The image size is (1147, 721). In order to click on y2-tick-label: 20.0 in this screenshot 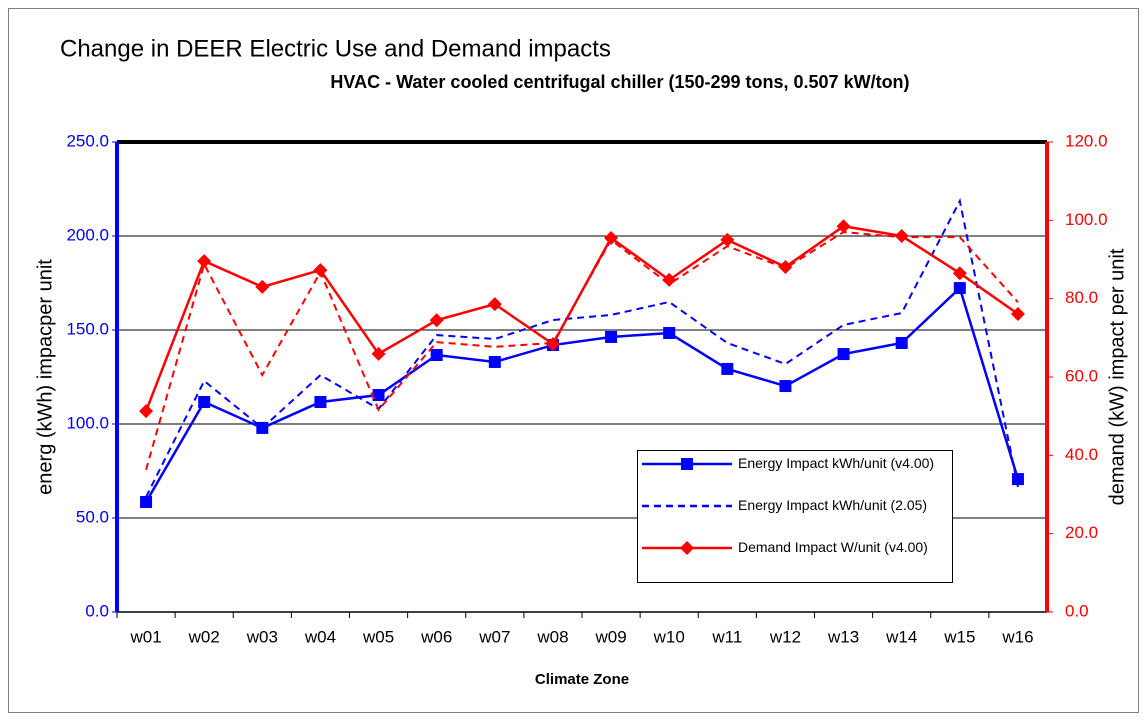, I will do `click(1081, 532)`.